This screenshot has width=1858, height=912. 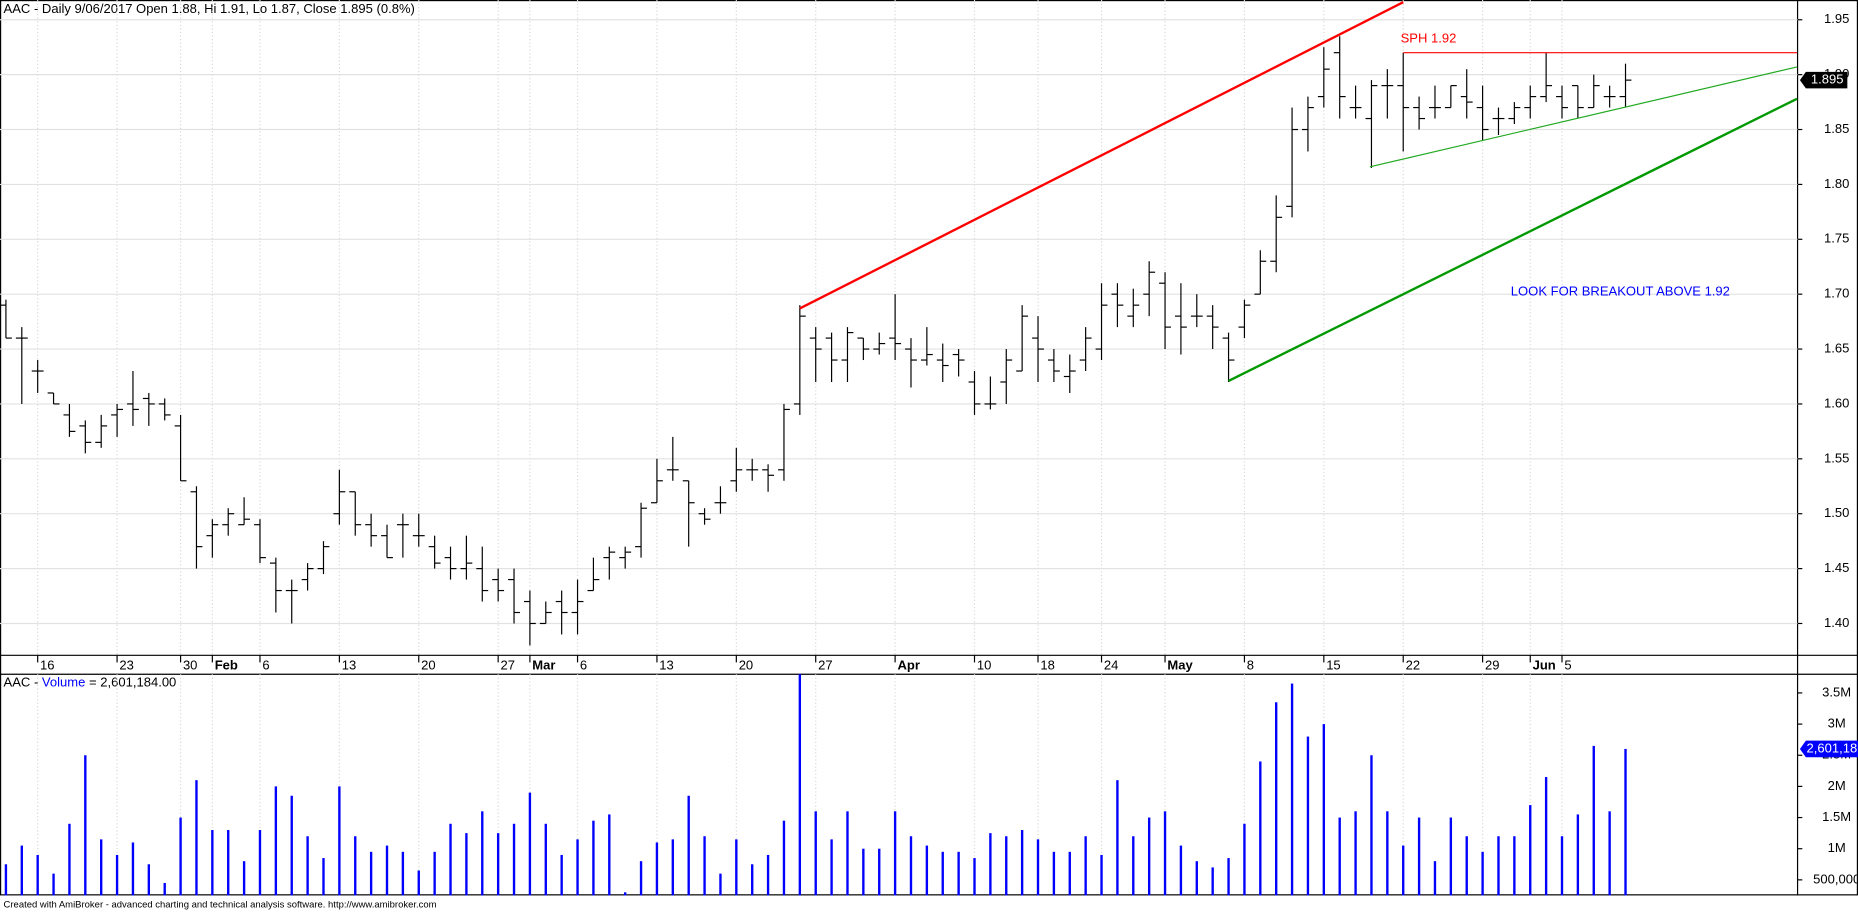 What do you see at coordinates (1836, 128) in the screenshot?
I see `y-tick-label: 1.85` at bounding box center [1836, 128].